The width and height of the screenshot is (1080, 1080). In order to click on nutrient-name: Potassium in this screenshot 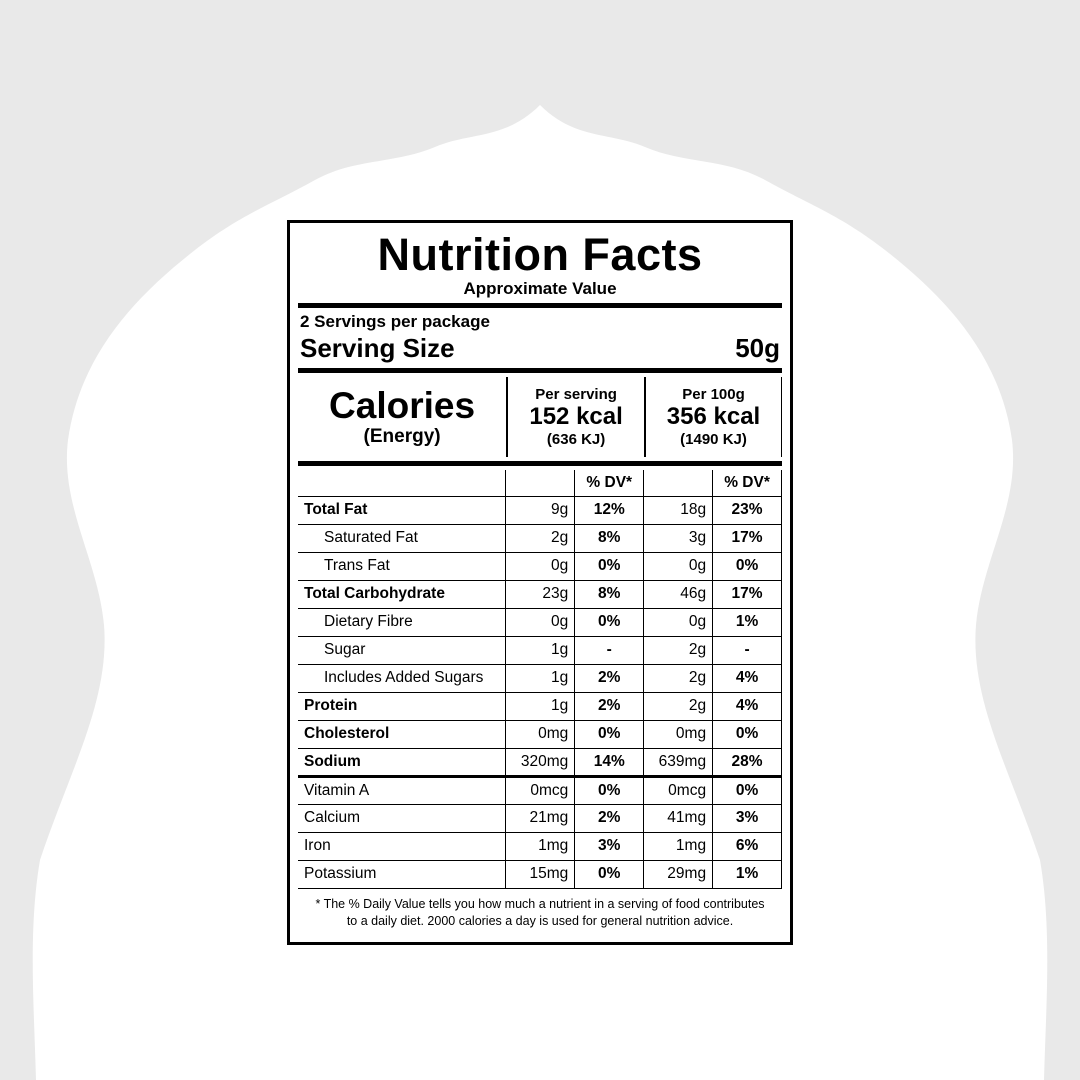, I will do `click(402, 874)`.